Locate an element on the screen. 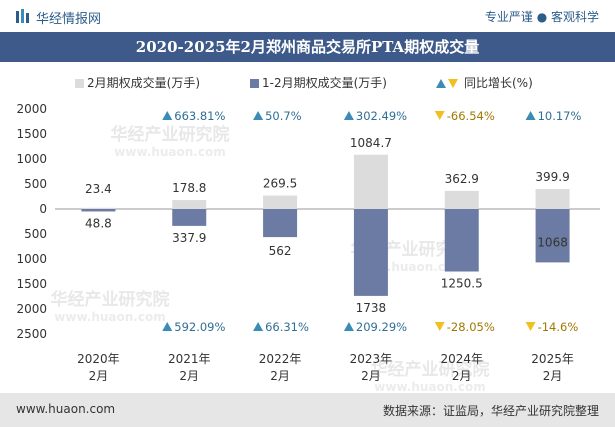  footer-bar: www.huaon.com 数据来源：证监局，华经产业研究院整理 is located at coordinates (307, 410).